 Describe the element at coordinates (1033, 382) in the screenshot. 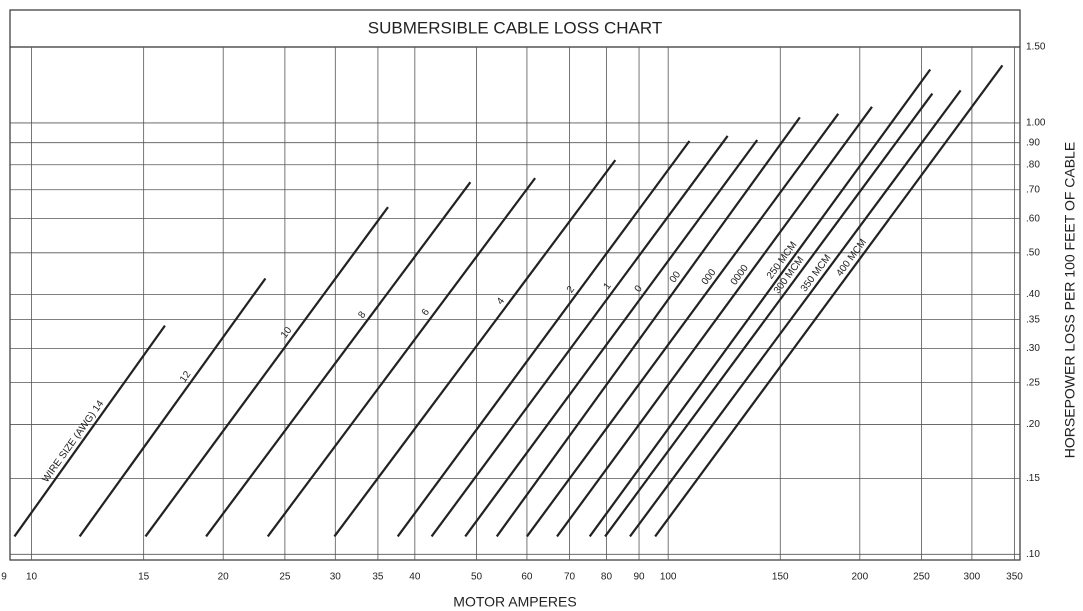

I see `y-tick-label: .25` at that location.